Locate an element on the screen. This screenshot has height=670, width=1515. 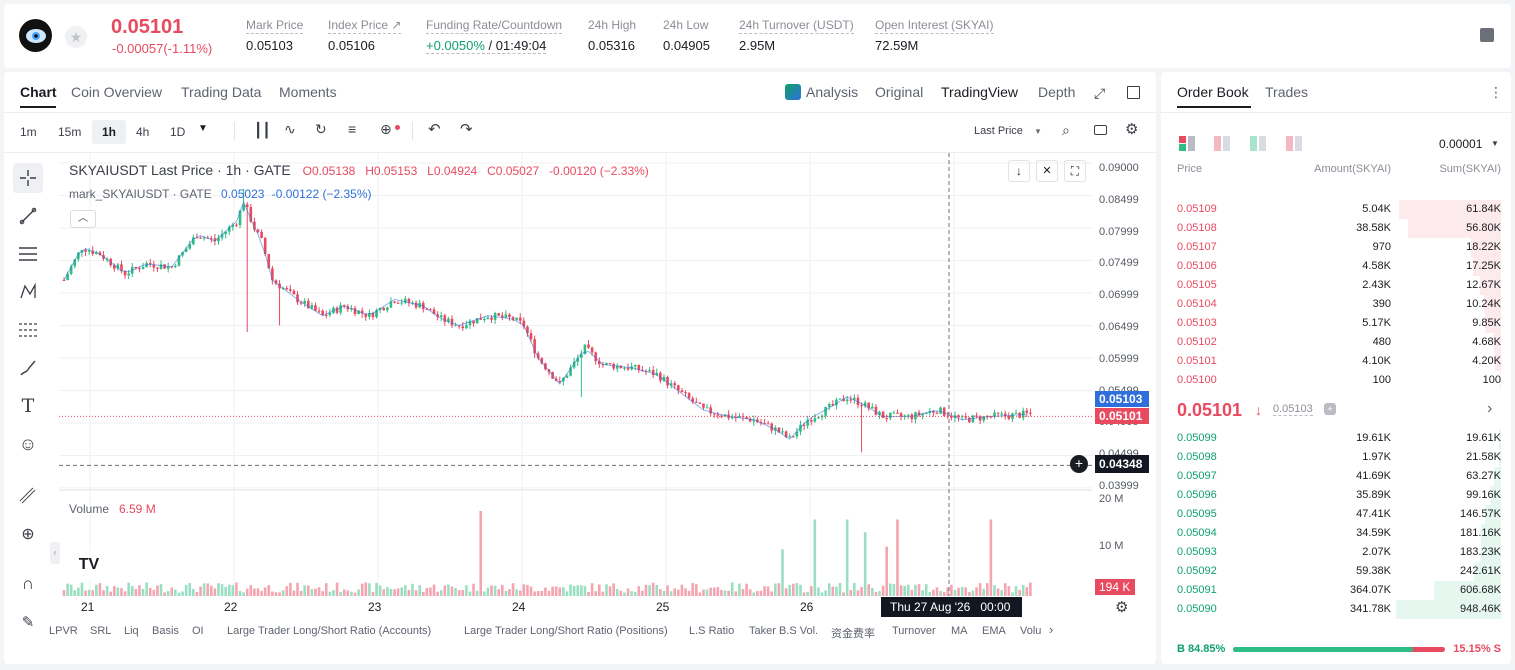
orderbook-row: 0.05100 100 100 is located at coordinates (1336, 380).